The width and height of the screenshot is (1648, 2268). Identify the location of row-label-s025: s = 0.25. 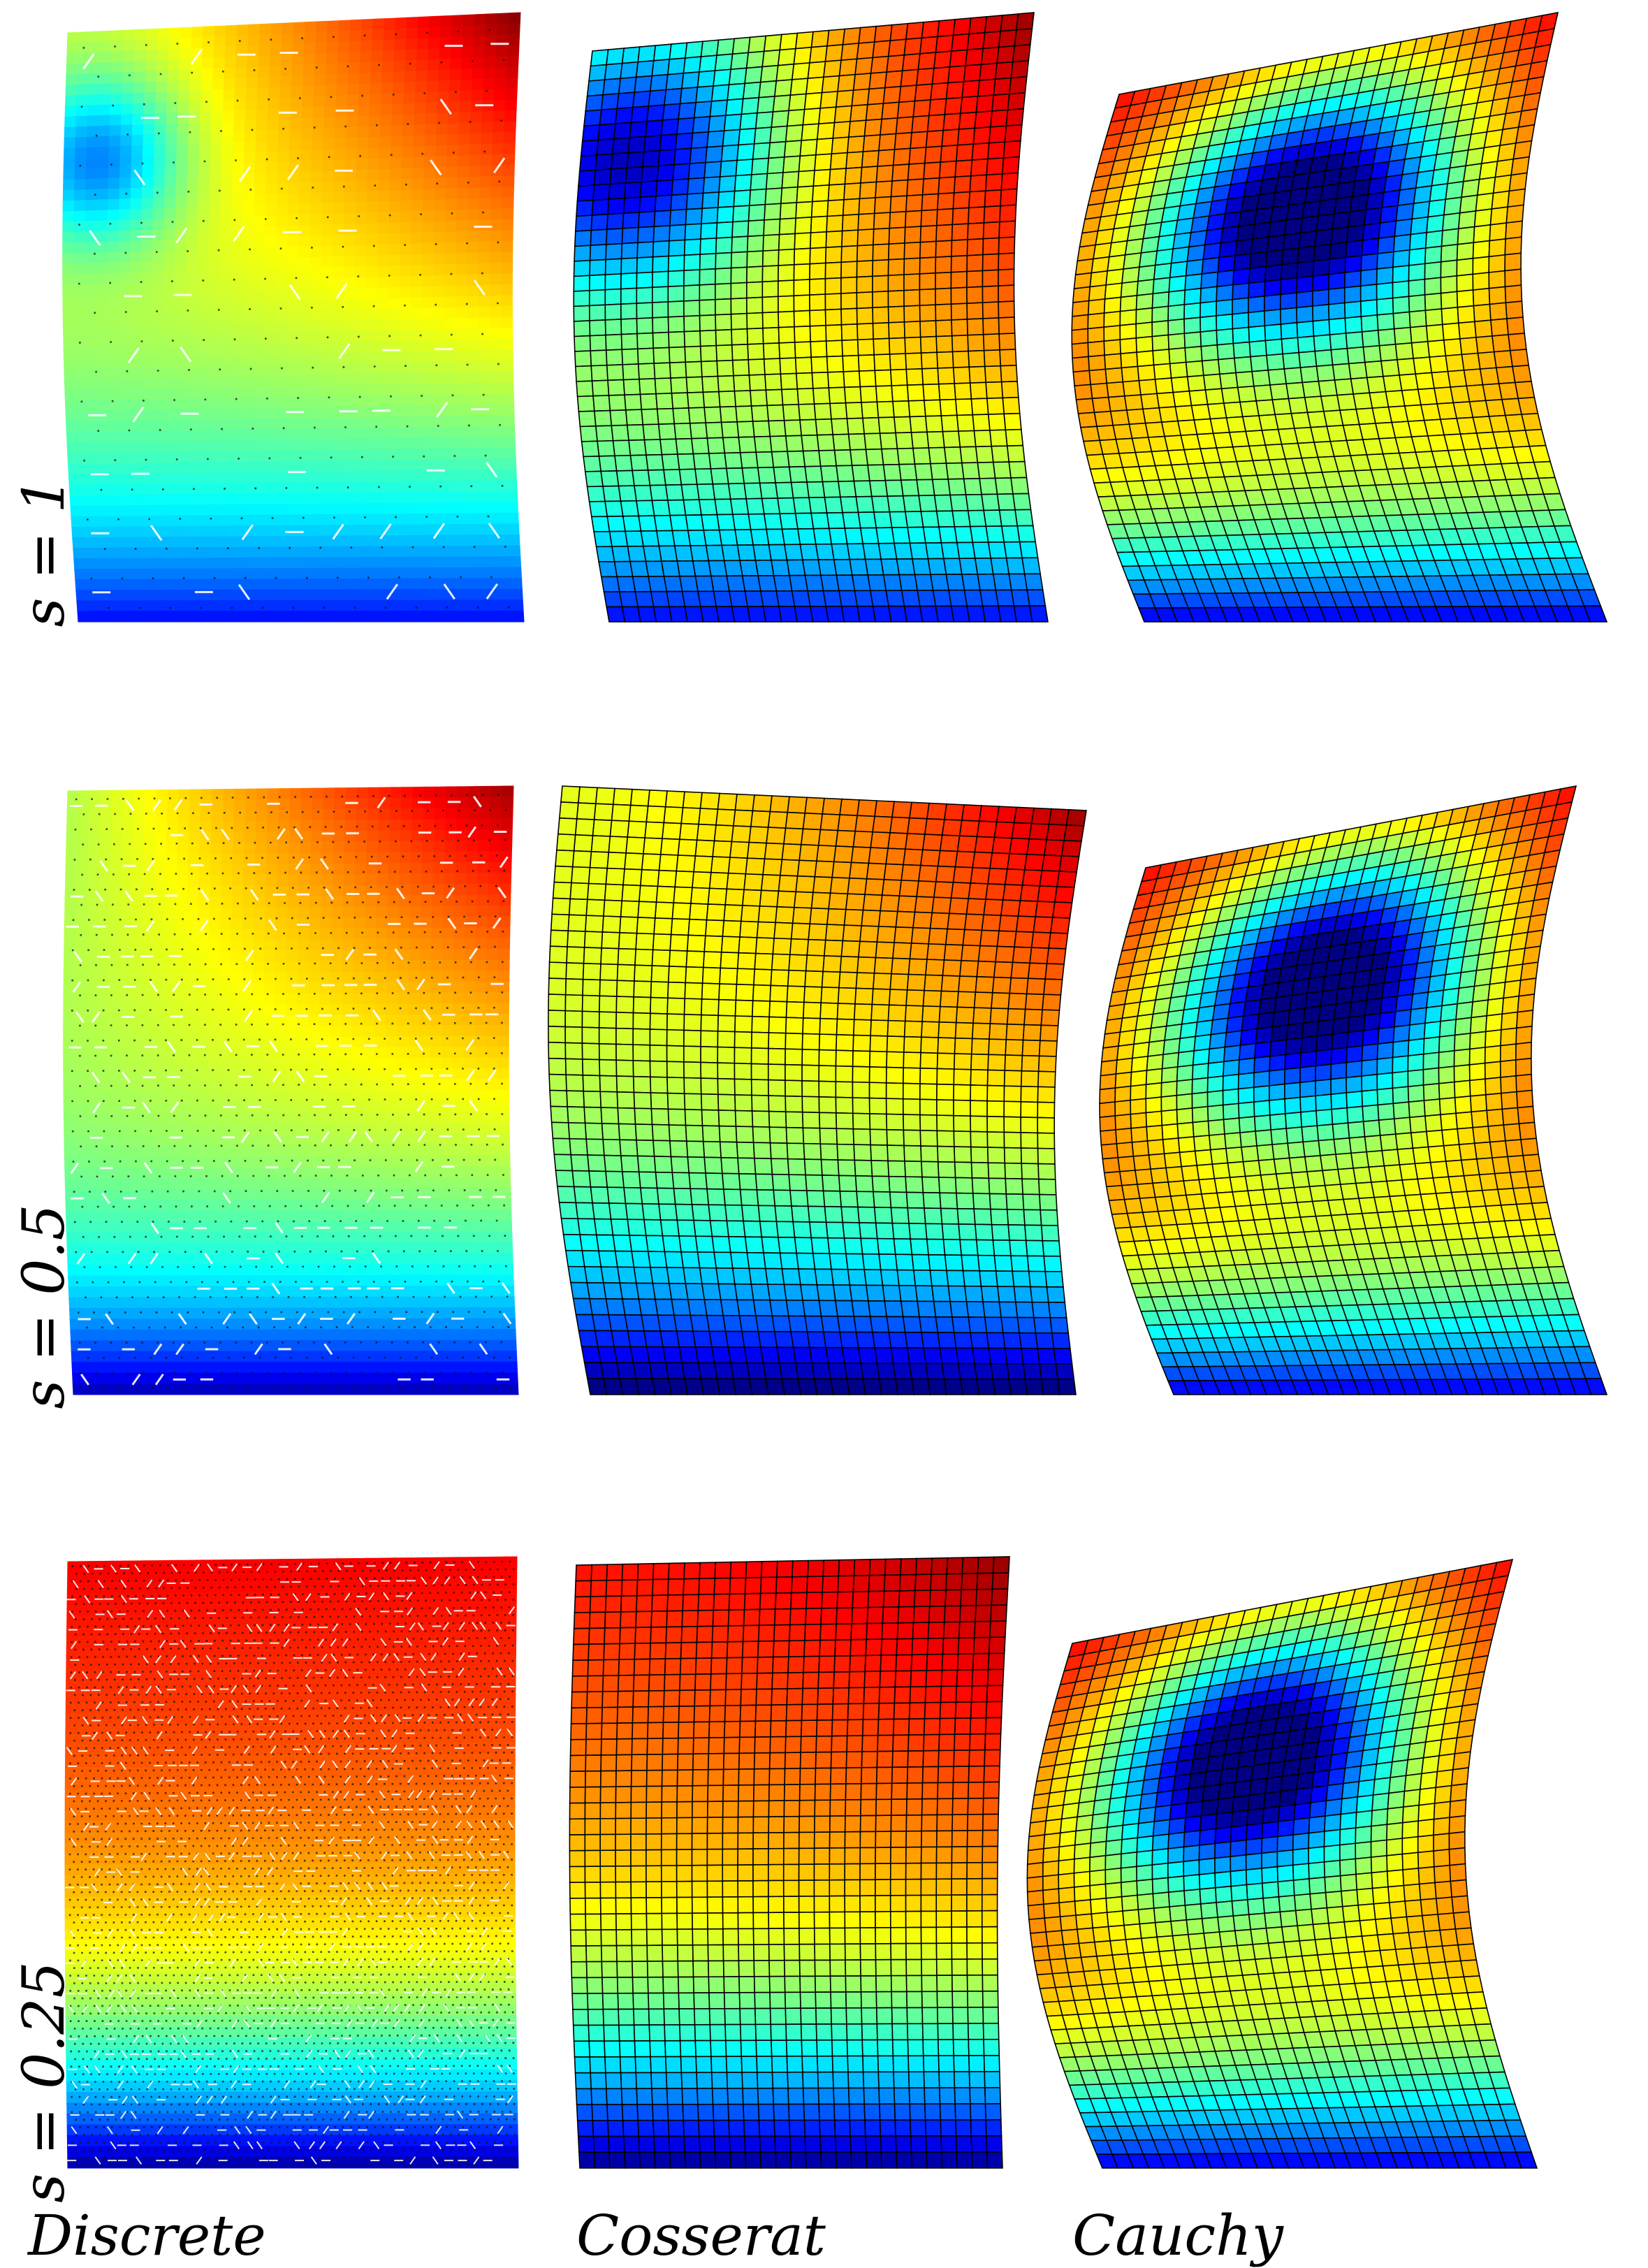
(45, 2082).